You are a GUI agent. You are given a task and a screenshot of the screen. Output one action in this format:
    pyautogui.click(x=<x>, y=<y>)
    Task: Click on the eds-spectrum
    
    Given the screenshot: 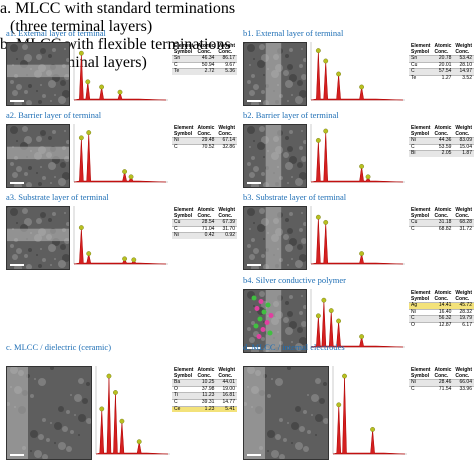 What is the action you would take?
    pyautogui.click(x=357, y=153)
    